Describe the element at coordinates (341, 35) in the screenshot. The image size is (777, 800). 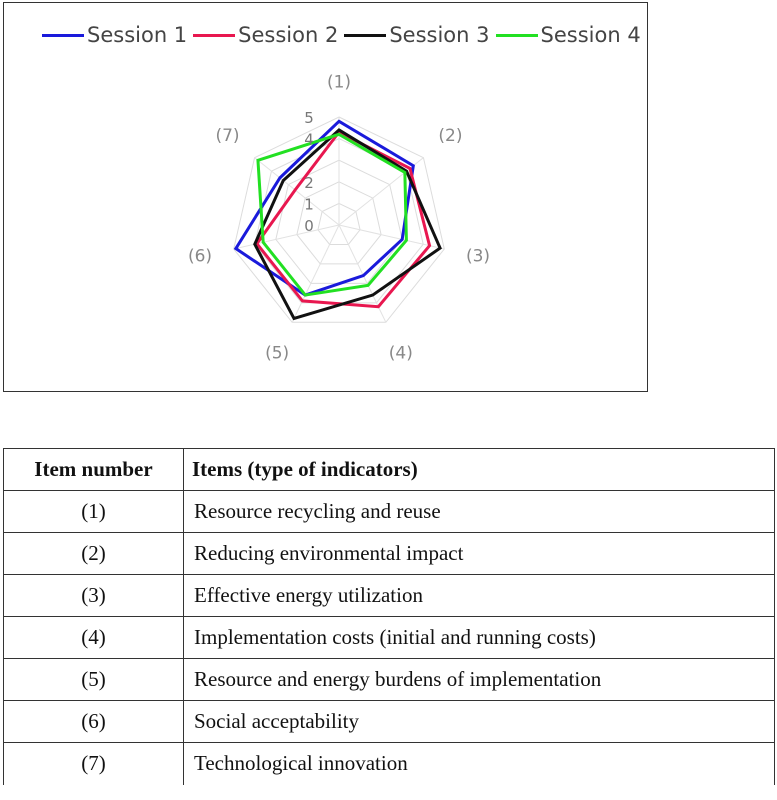
I see `chart-legend: Session 1 Session 2 Session 3 Session 4` at that location.